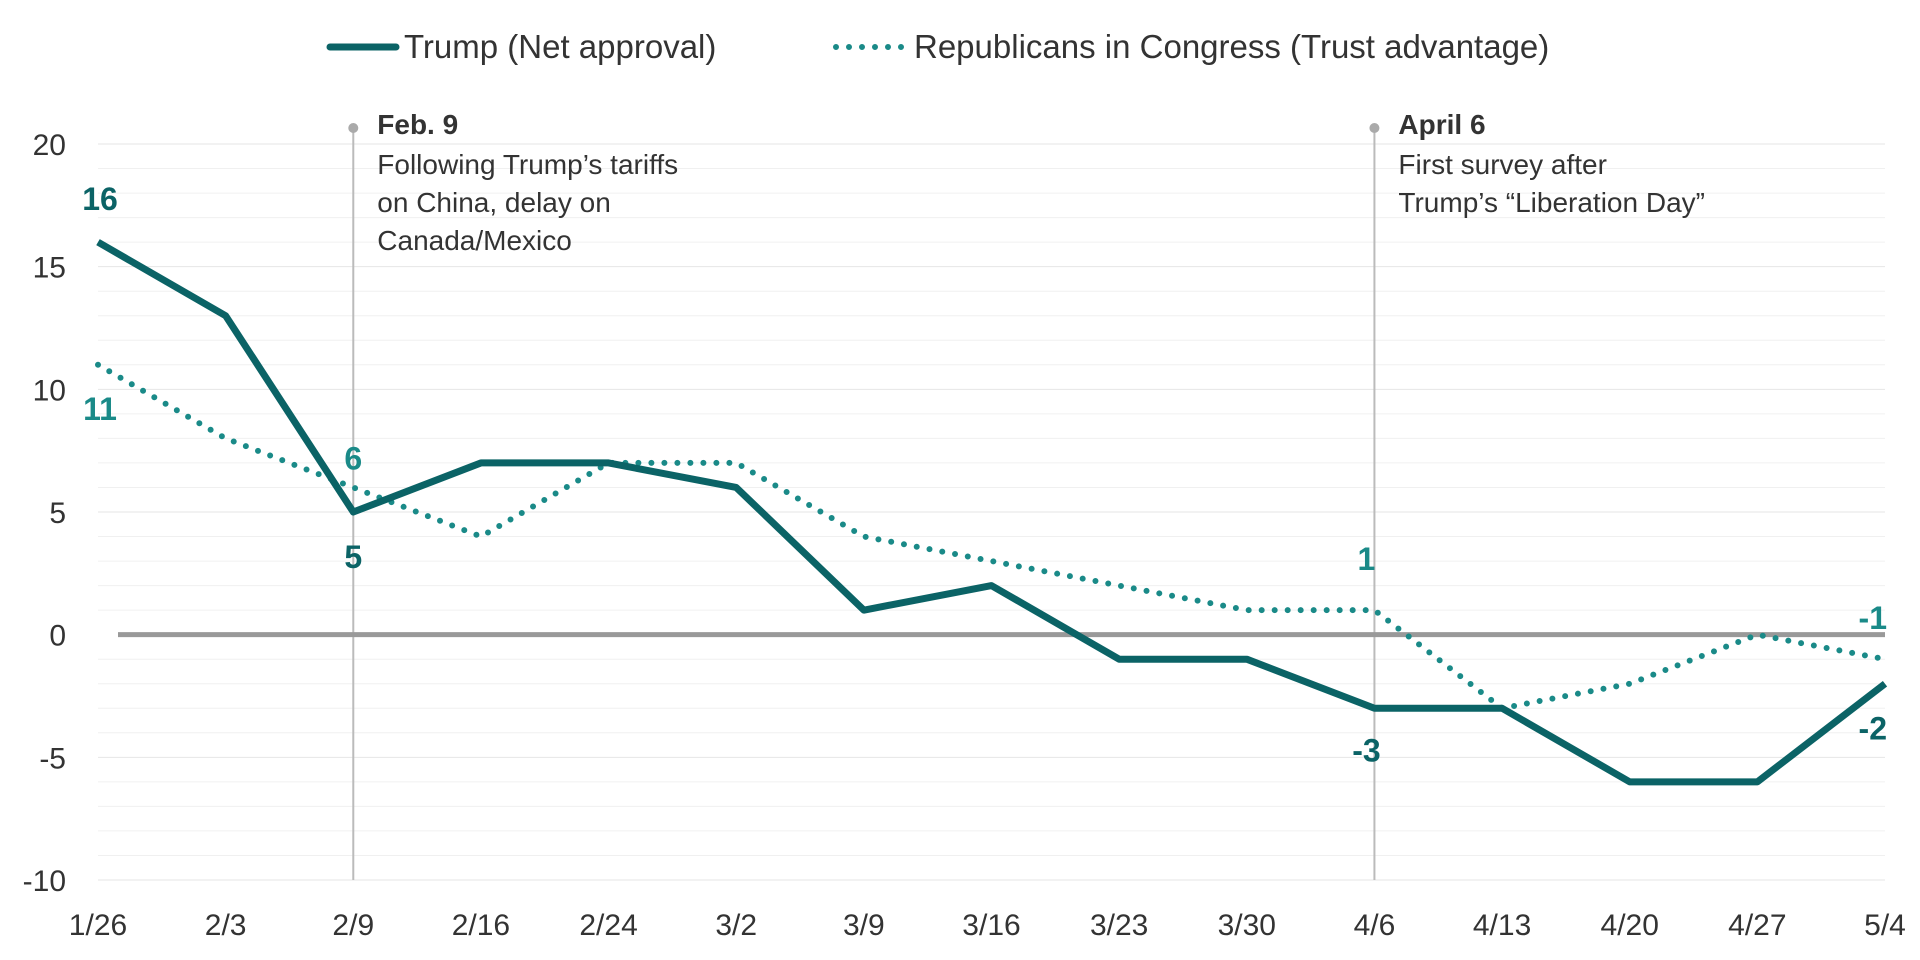 Image resolution: width=1920 pixels, height=960 pixels. Describe the element at coordinates (560, 46) in the screenshot. I see `legend-label: Trump (Net approval)` at that location.